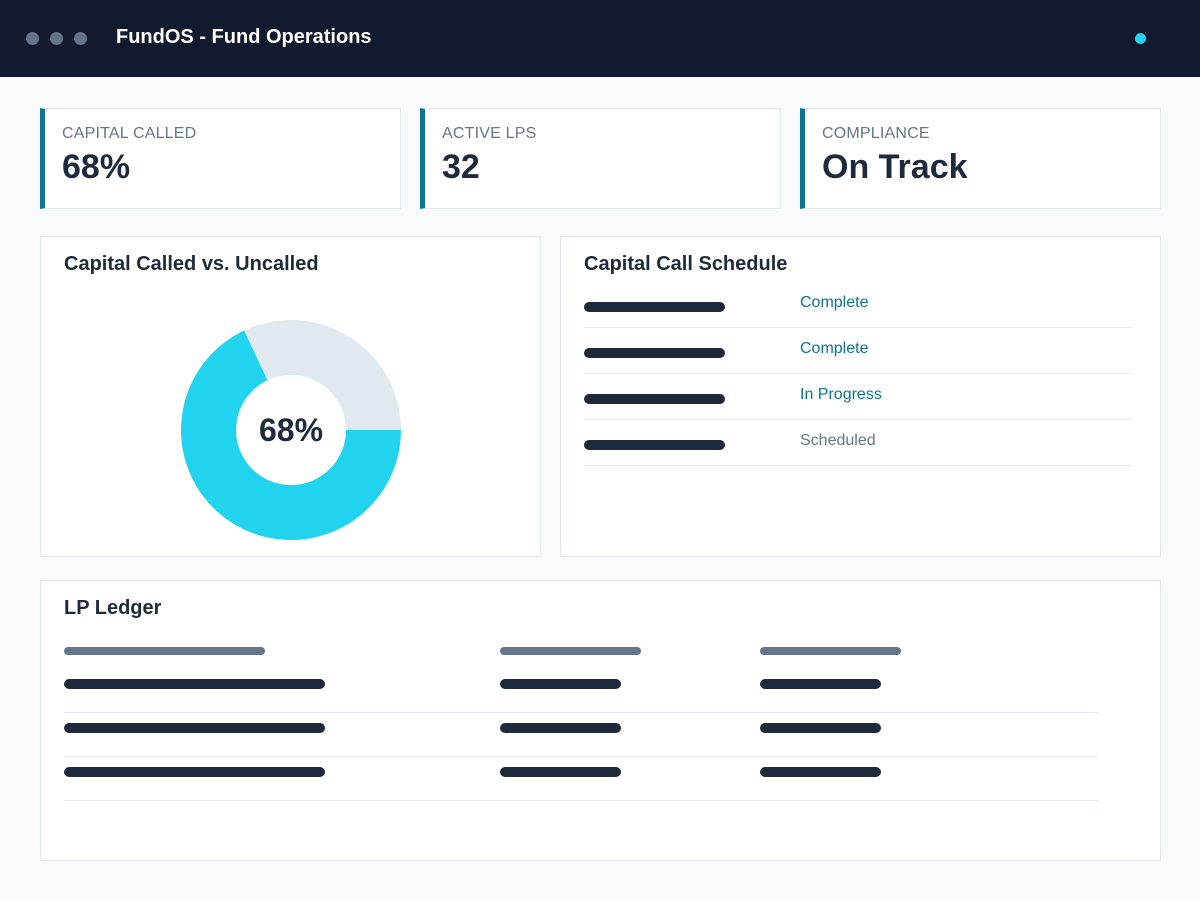 This screenshot has height=900, width=1200. Describe the element at coordinates (686, 264) in the screenshot. I see `panel-title: Capital Call Schedule` at that location.